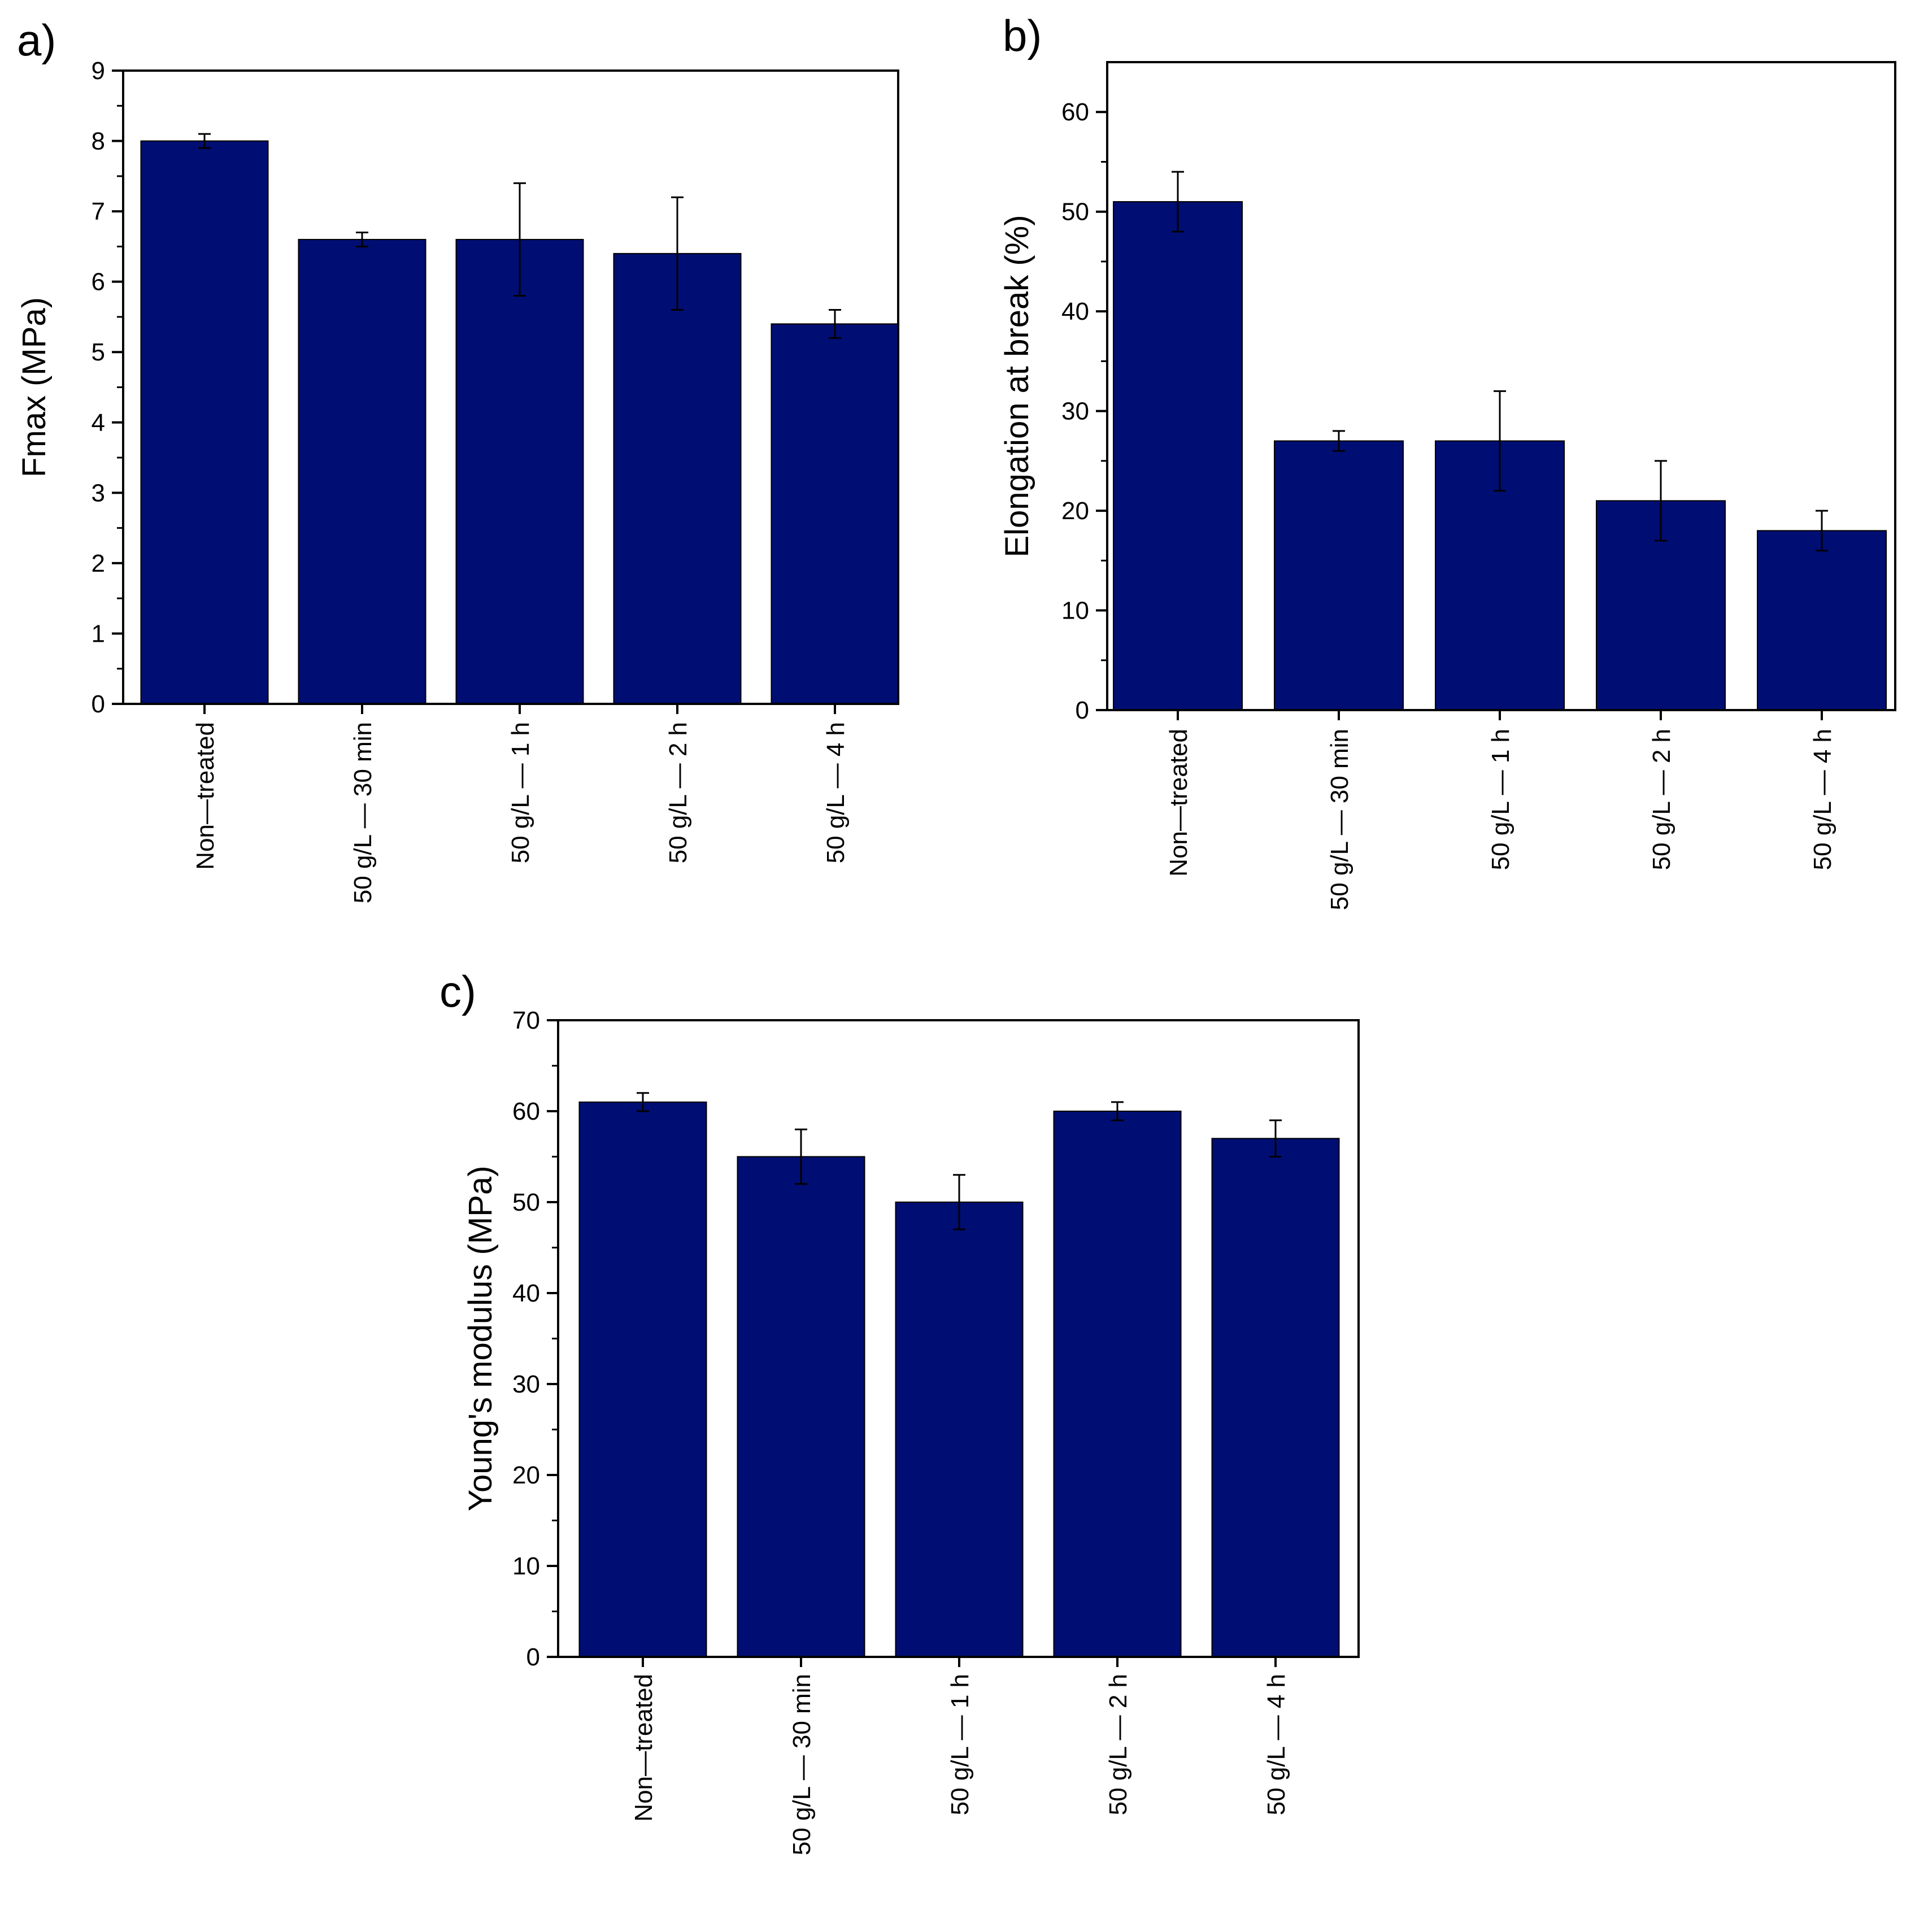 This screenshot has width=1915, height=1932. What do you see at coordinates (34, 387) in the screenshot?
I see `y-axis-title: Fmax (MPa)` at bounding box center [34, 387].